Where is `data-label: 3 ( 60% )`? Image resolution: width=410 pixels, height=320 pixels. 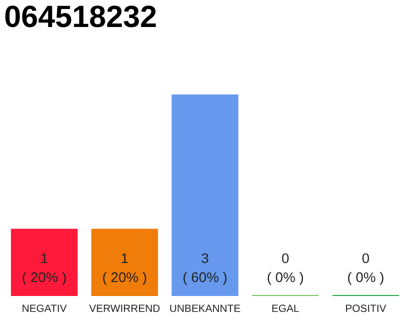
data-label: 3 ( 60% ) is located at coordinates (205, 269).